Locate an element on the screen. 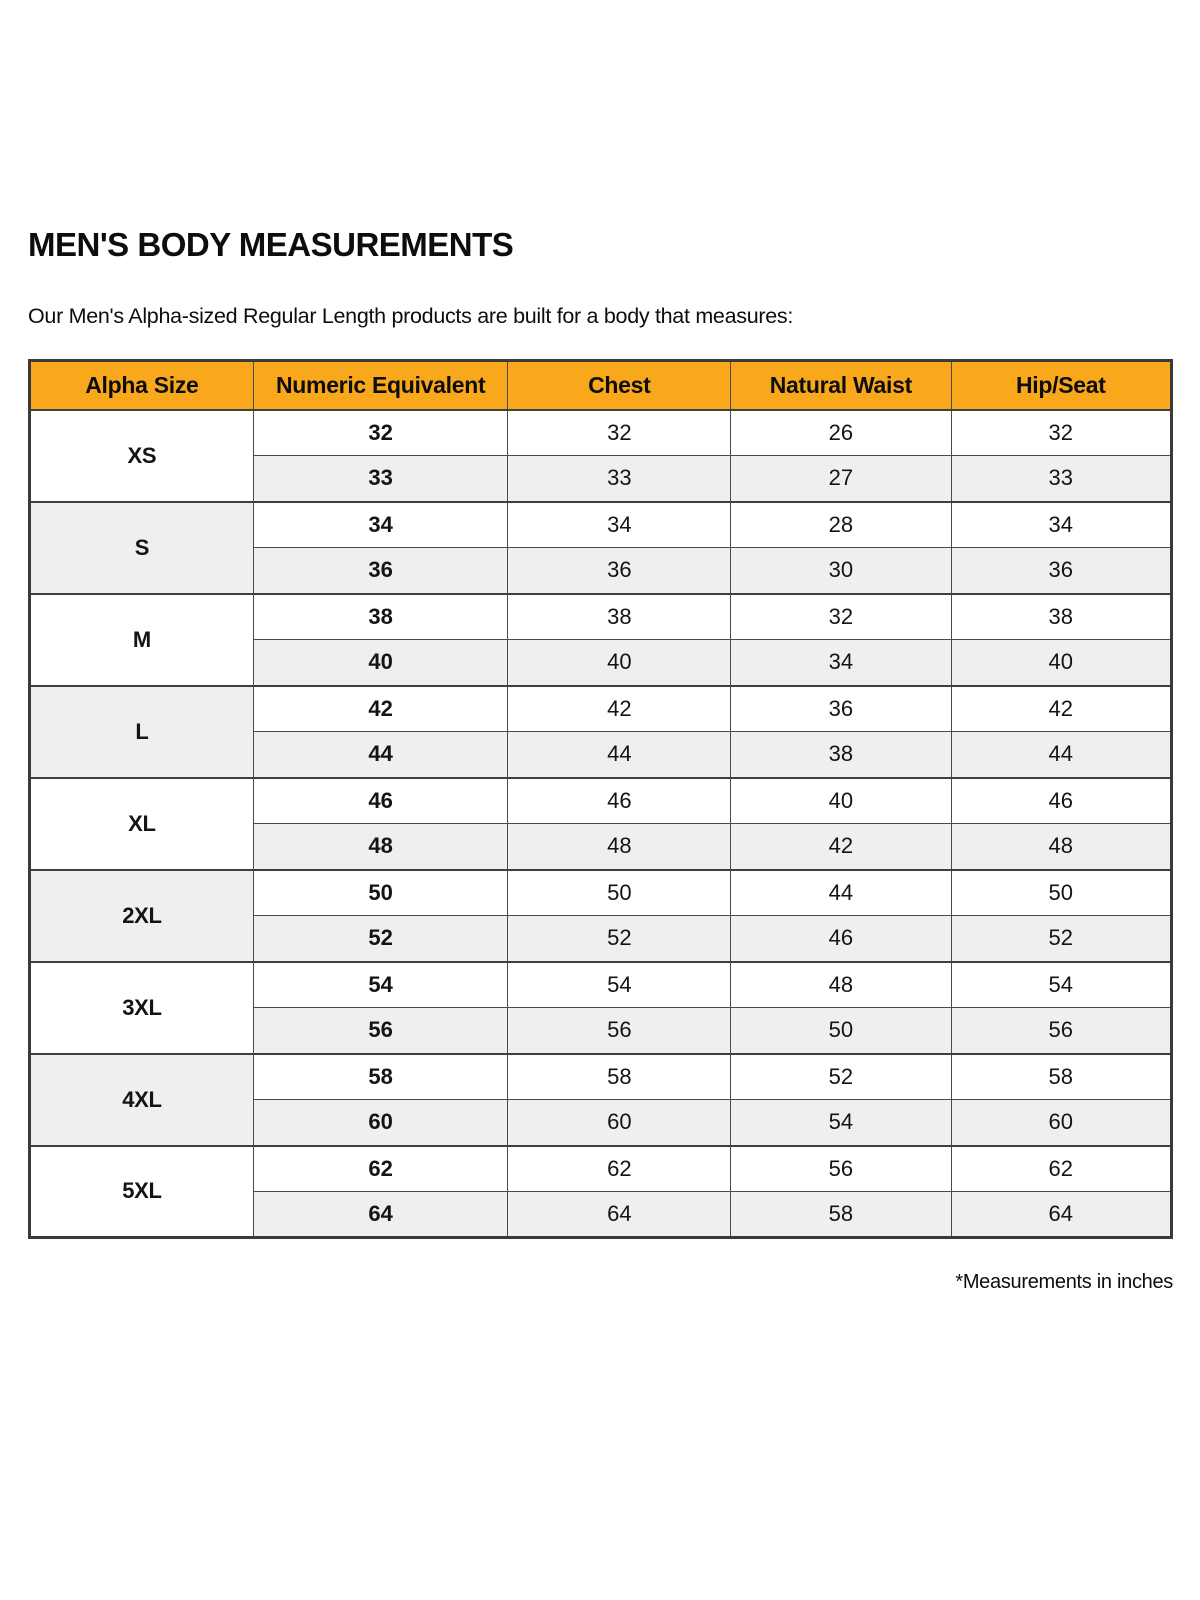 The height and width of the screenshot is (1600, 1200). numeric-equivalent-cell: 60 is located at coordinates (380, 1122).